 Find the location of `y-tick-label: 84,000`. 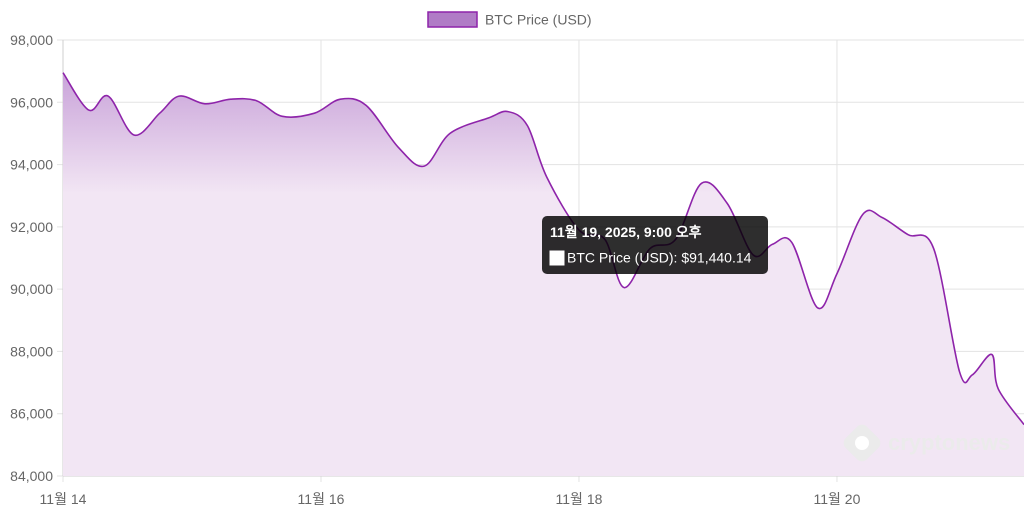

y-tick-label: 84,000 is located at coordinates (31, 476).